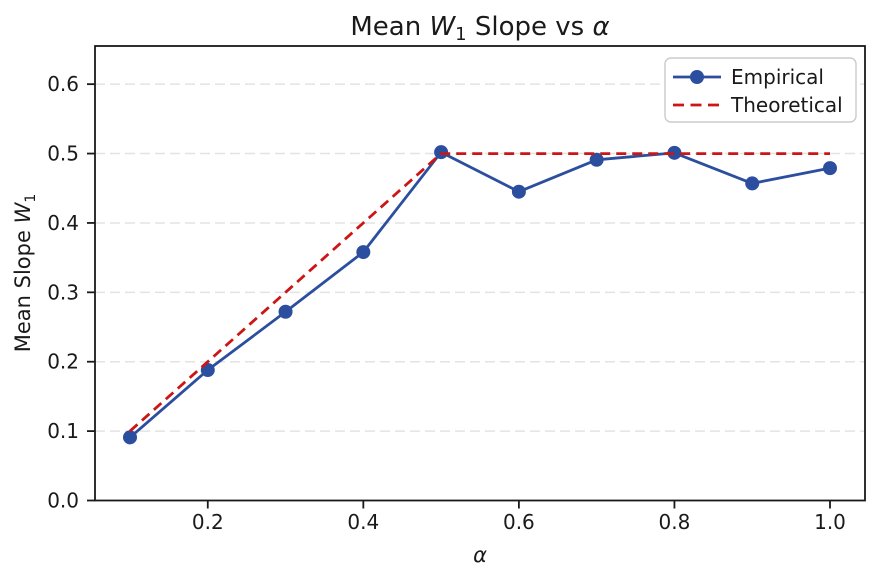  Describe the element at coordinates (777, 77) in the screenshot. I see `legend-empirical-label: Empirical` at that location.